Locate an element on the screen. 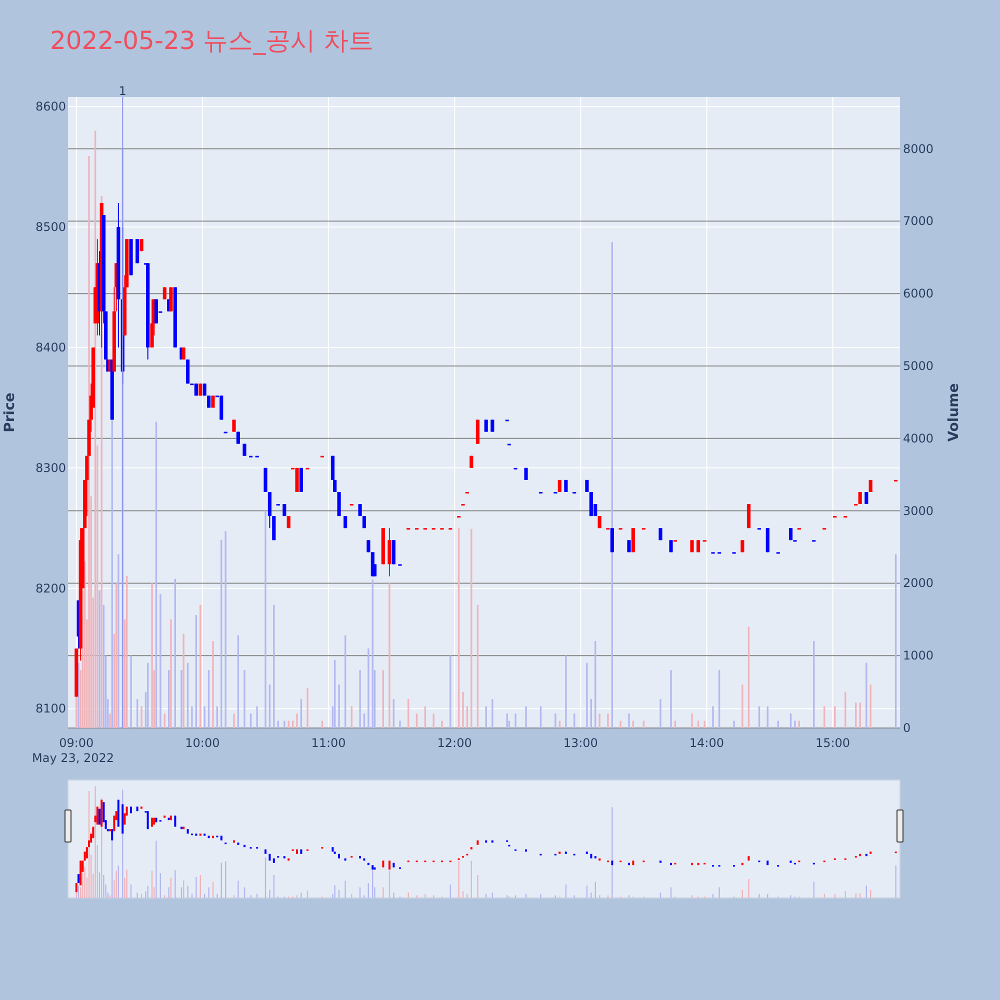 This screenshot has width=1000, height=1000. y2-tick-label: 4000 is located at coordinates (918, 438).